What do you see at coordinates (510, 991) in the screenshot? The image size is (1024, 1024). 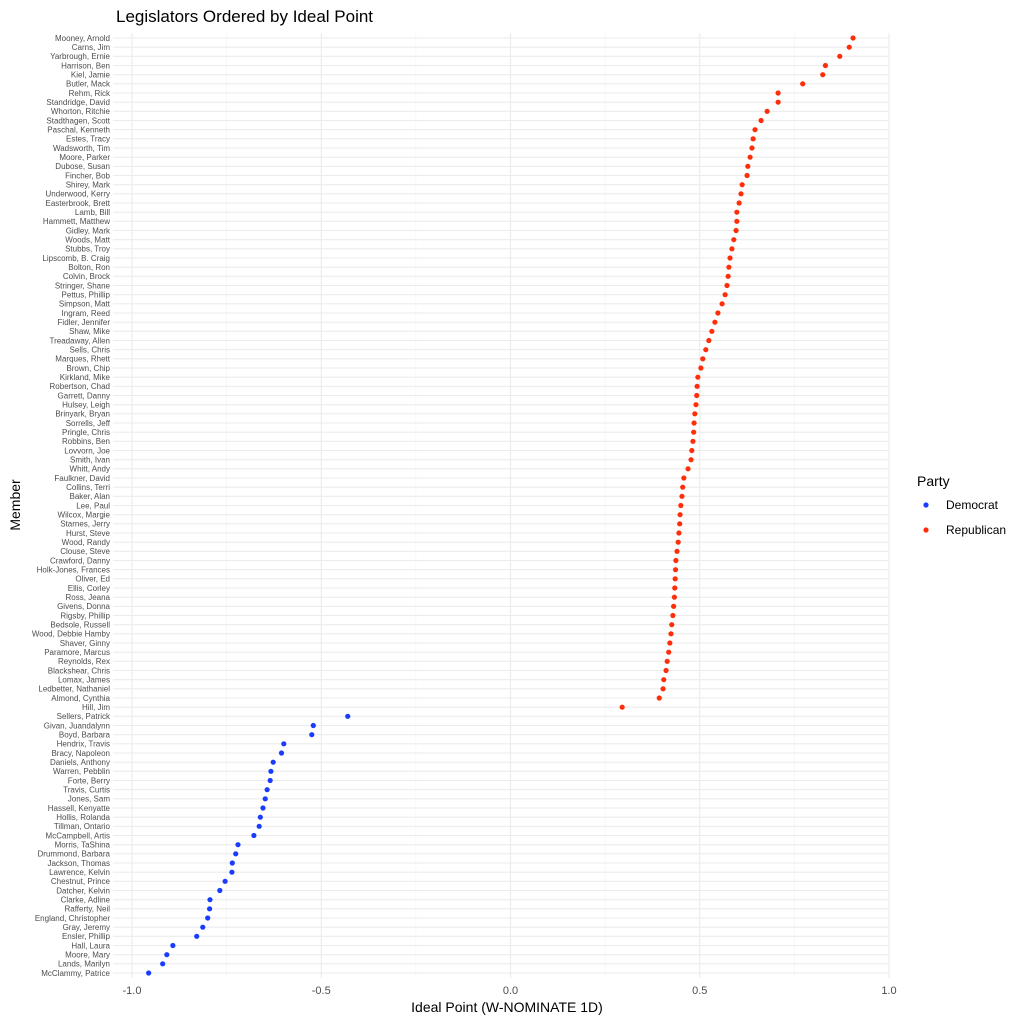 I see `x-tick-labels: -1.0 -0.5 0.0 0.5 1.0` at bounding box center [510, 991].